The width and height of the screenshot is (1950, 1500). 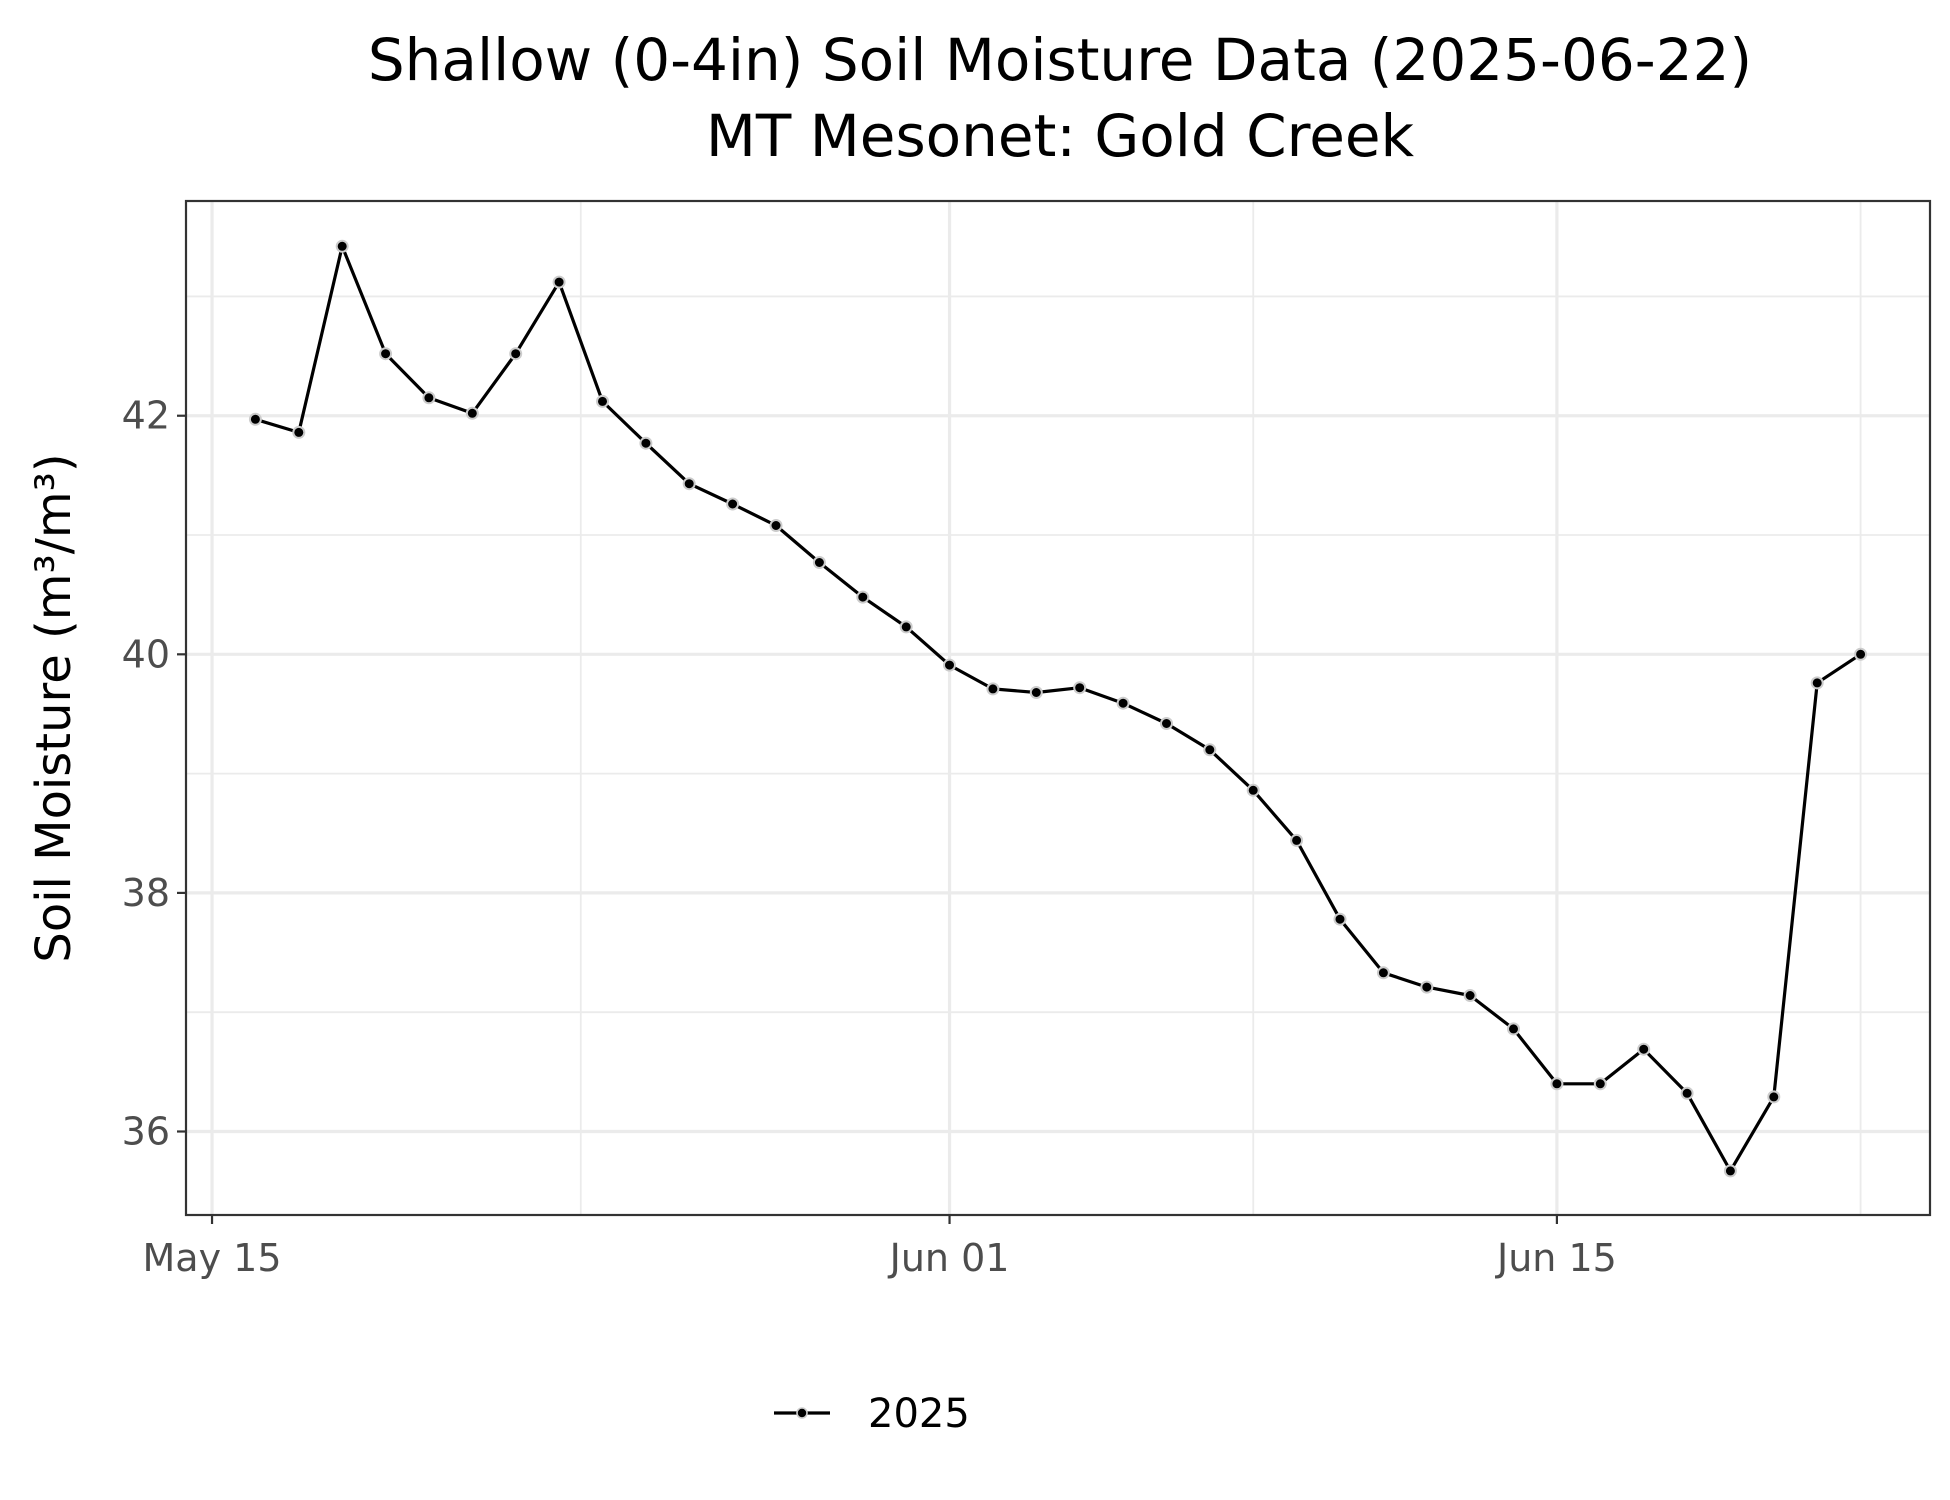 What do you see at coordinates (154, 773) in the screenshot?
I see `y-axis: 36 38 40 42` at bounding box center [154, 773].